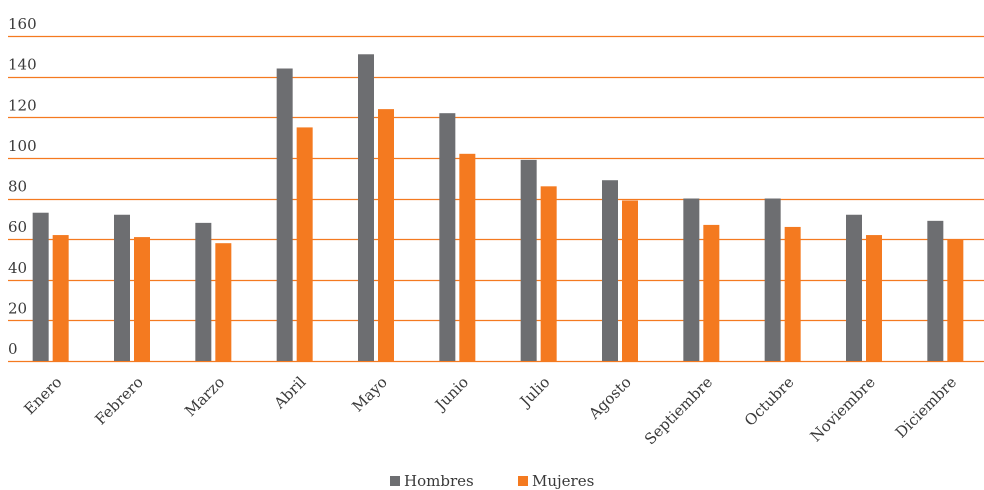 The image size is (984, 490). Describe the element at coordinates (118, 400) in the screenshot. I see `x-category-label: Febrero` at that location.